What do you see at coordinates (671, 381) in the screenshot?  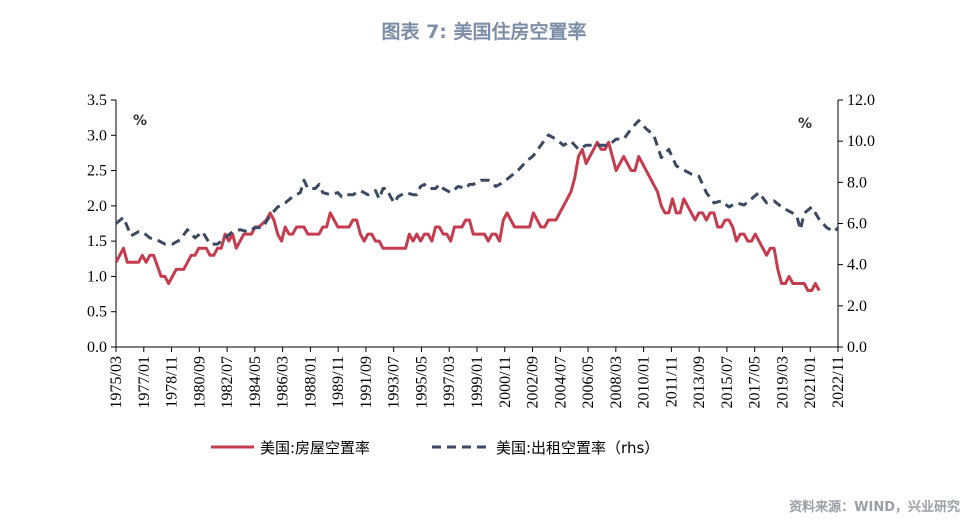 I see `x-tick-label: 2011/11` at bounding box center [671, 381].